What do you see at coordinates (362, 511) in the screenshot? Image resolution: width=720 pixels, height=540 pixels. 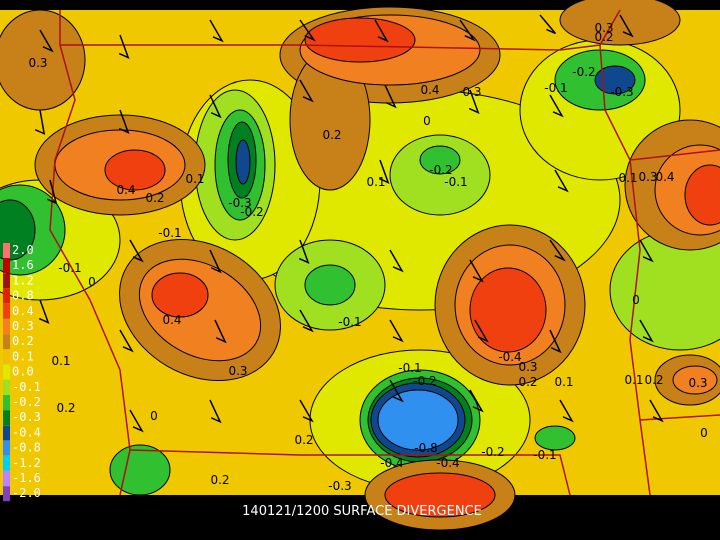 I see `map-title: 140121/1200 SURFACE DIVERGENCE` at bounding box center [362, 511].